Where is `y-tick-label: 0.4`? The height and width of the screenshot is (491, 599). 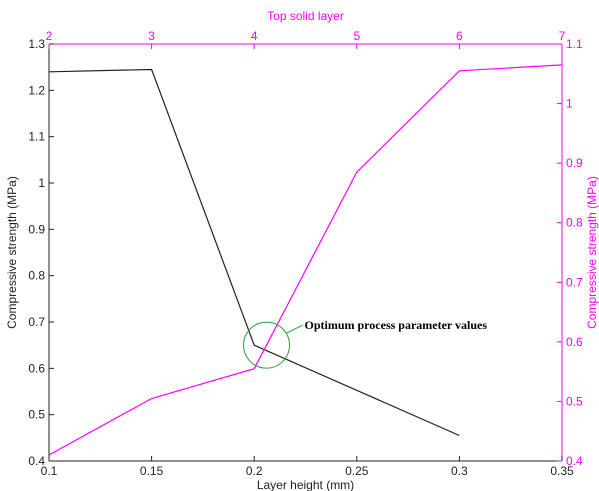
y-tick-label: 0.4 is located at coordinates (36, 461).